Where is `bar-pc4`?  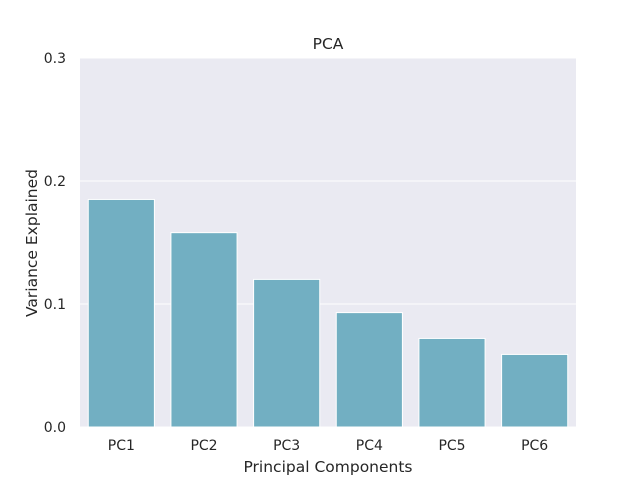 bar-pc4 is located at coordinates (369, 370).